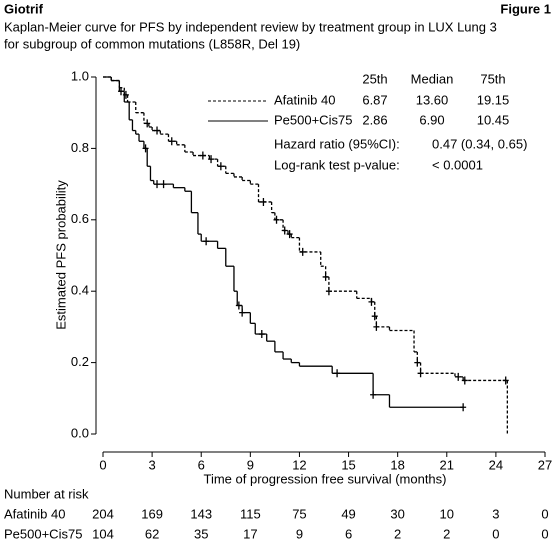  Describe the element at coordinates (80, 290) in the screenshot. I see `y-tick-label: 0.4` at that location.